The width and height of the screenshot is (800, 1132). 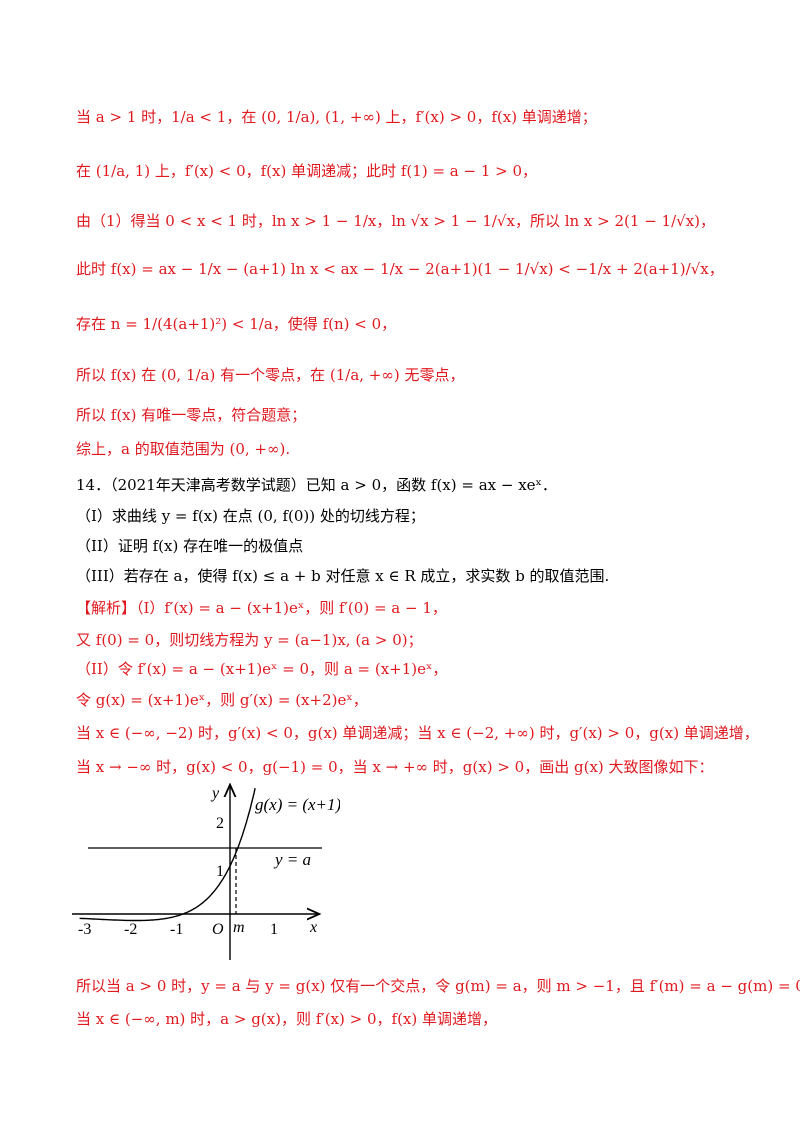 What do you see at coordinates (274, 929) in the screenshot?
I see `x-tick-label: 1` at bounding box center [274, 929].